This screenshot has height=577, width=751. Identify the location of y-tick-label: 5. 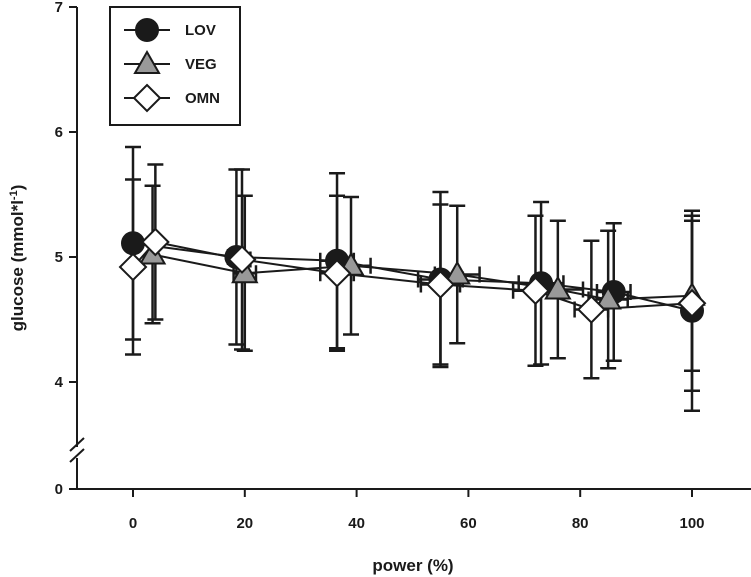
(59, 257).